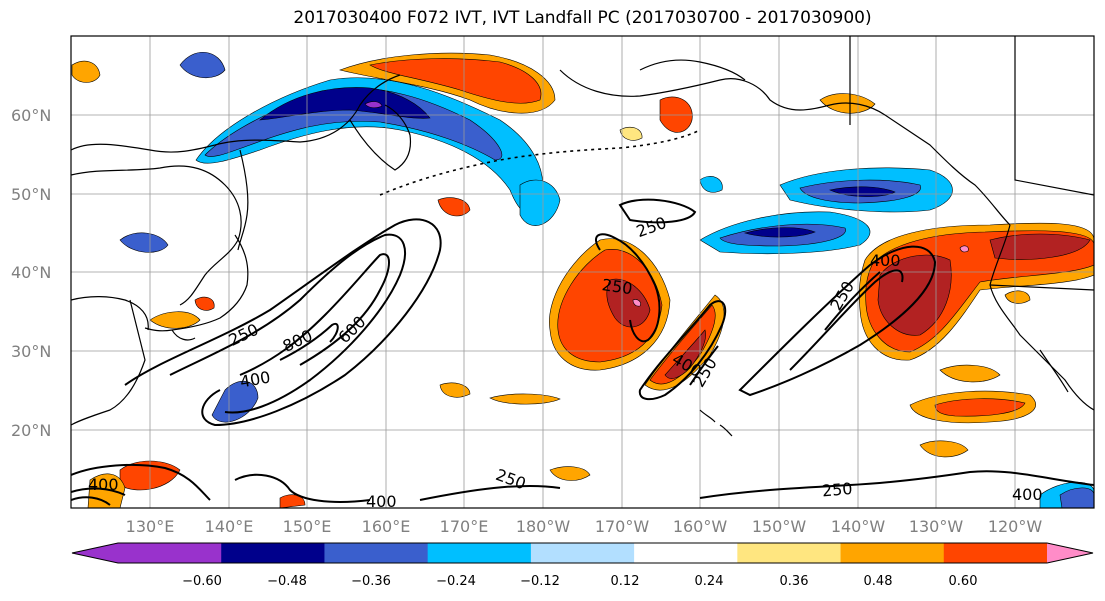 This screenshot has height=601, width=1105. What do you see at coordinates (31, 430) in the screenshot?
I see `svg-text: 20°N` at bounding box center [31, 430].